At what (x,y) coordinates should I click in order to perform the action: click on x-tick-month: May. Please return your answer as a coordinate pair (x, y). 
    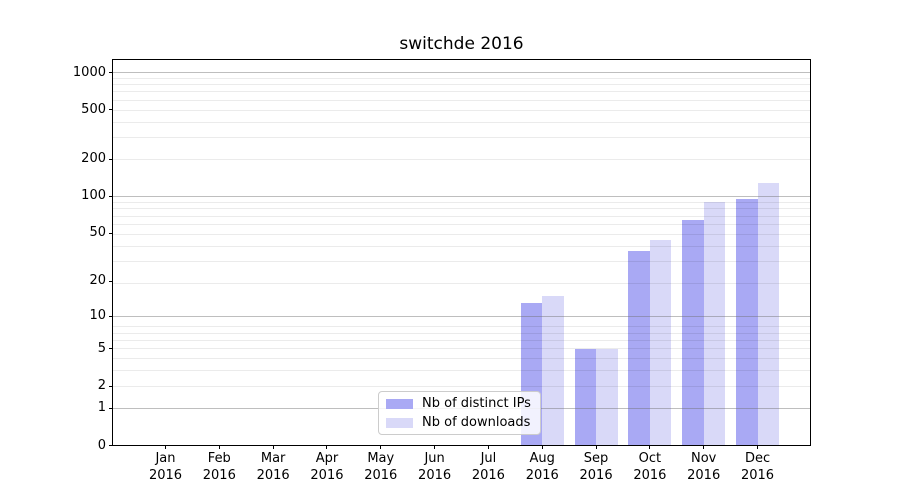
    Looking at the image, I should click on (381, 458).